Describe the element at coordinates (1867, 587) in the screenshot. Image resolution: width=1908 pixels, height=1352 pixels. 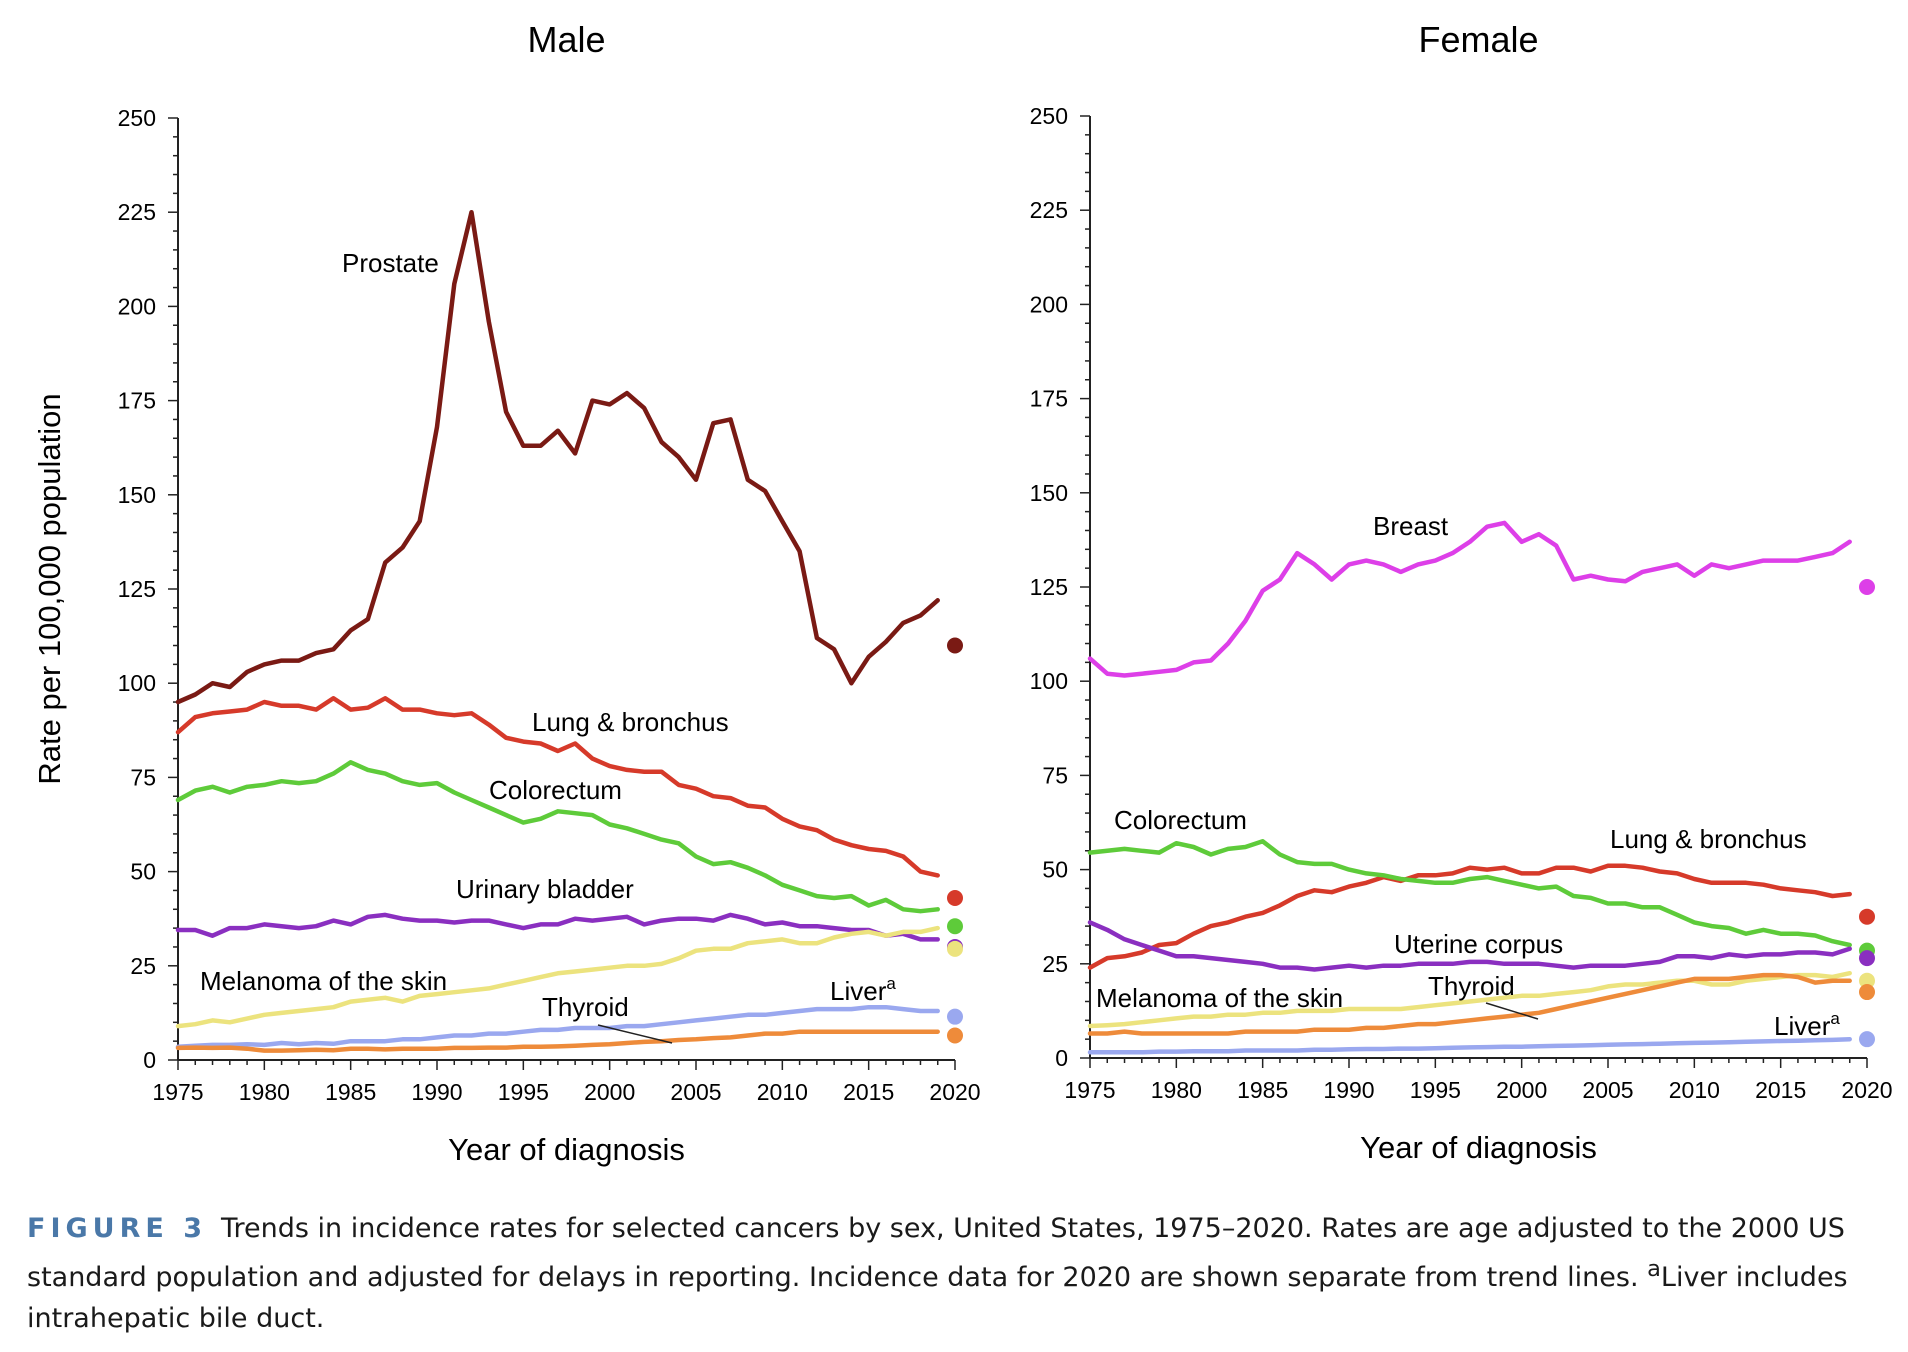
I see `point-2020-breast` at that location.